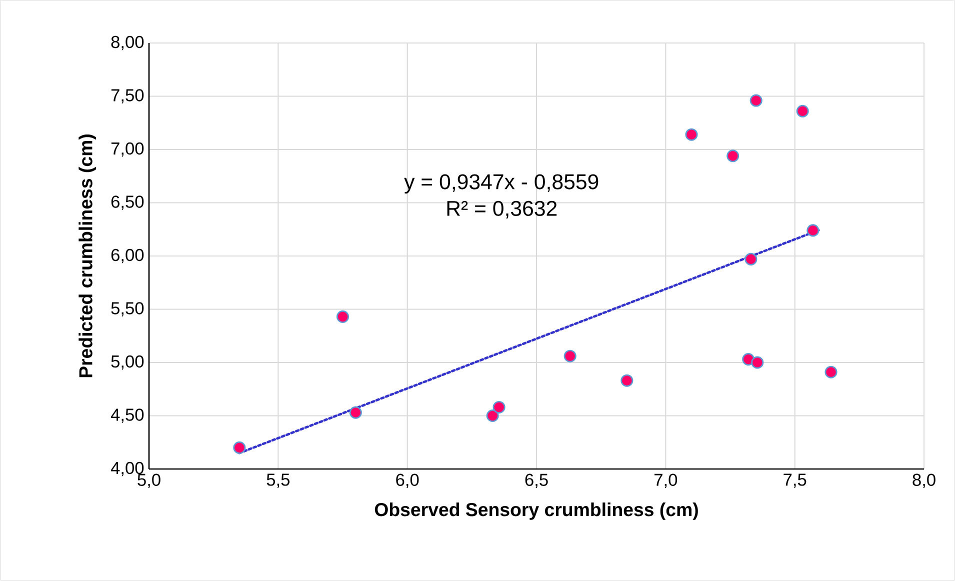 This screenshot has height=581, width=955. Describe the element at coordinates (127, 96) in the screenshot. I see `y-tick-label: 7,50` at that location.